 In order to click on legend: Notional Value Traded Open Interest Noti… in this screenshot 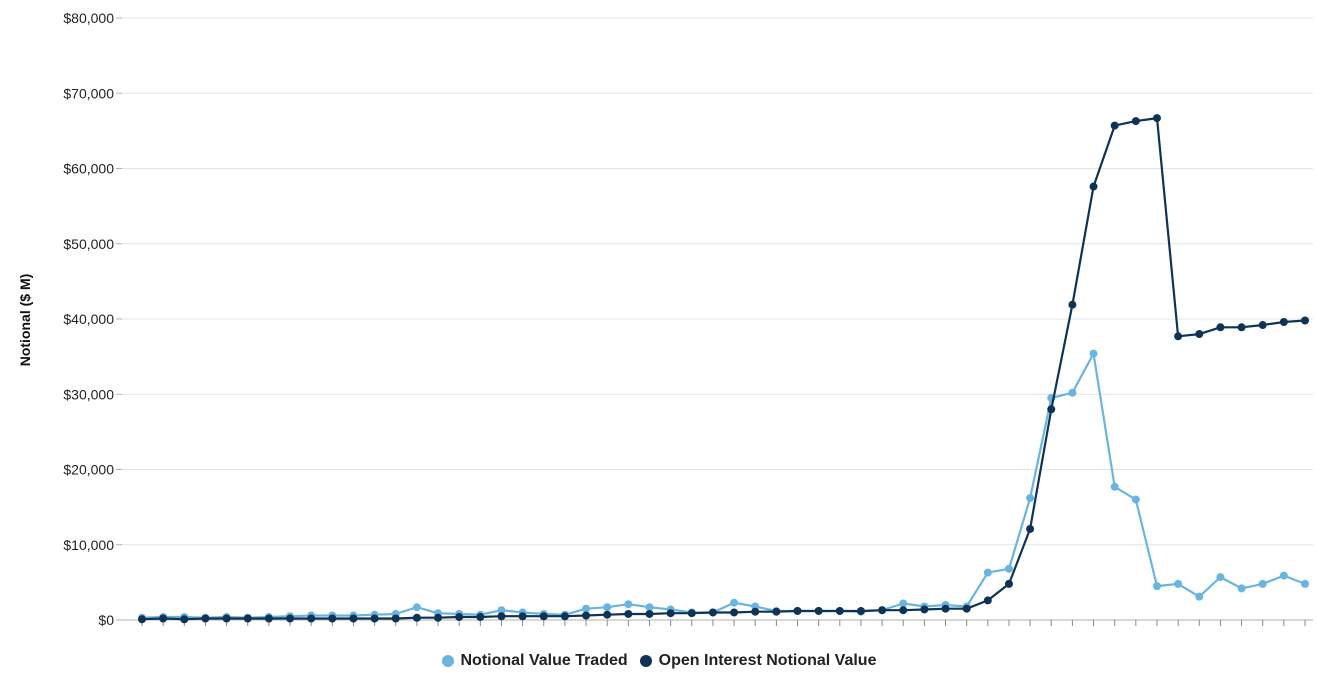, I will do `click(659, 661)`.